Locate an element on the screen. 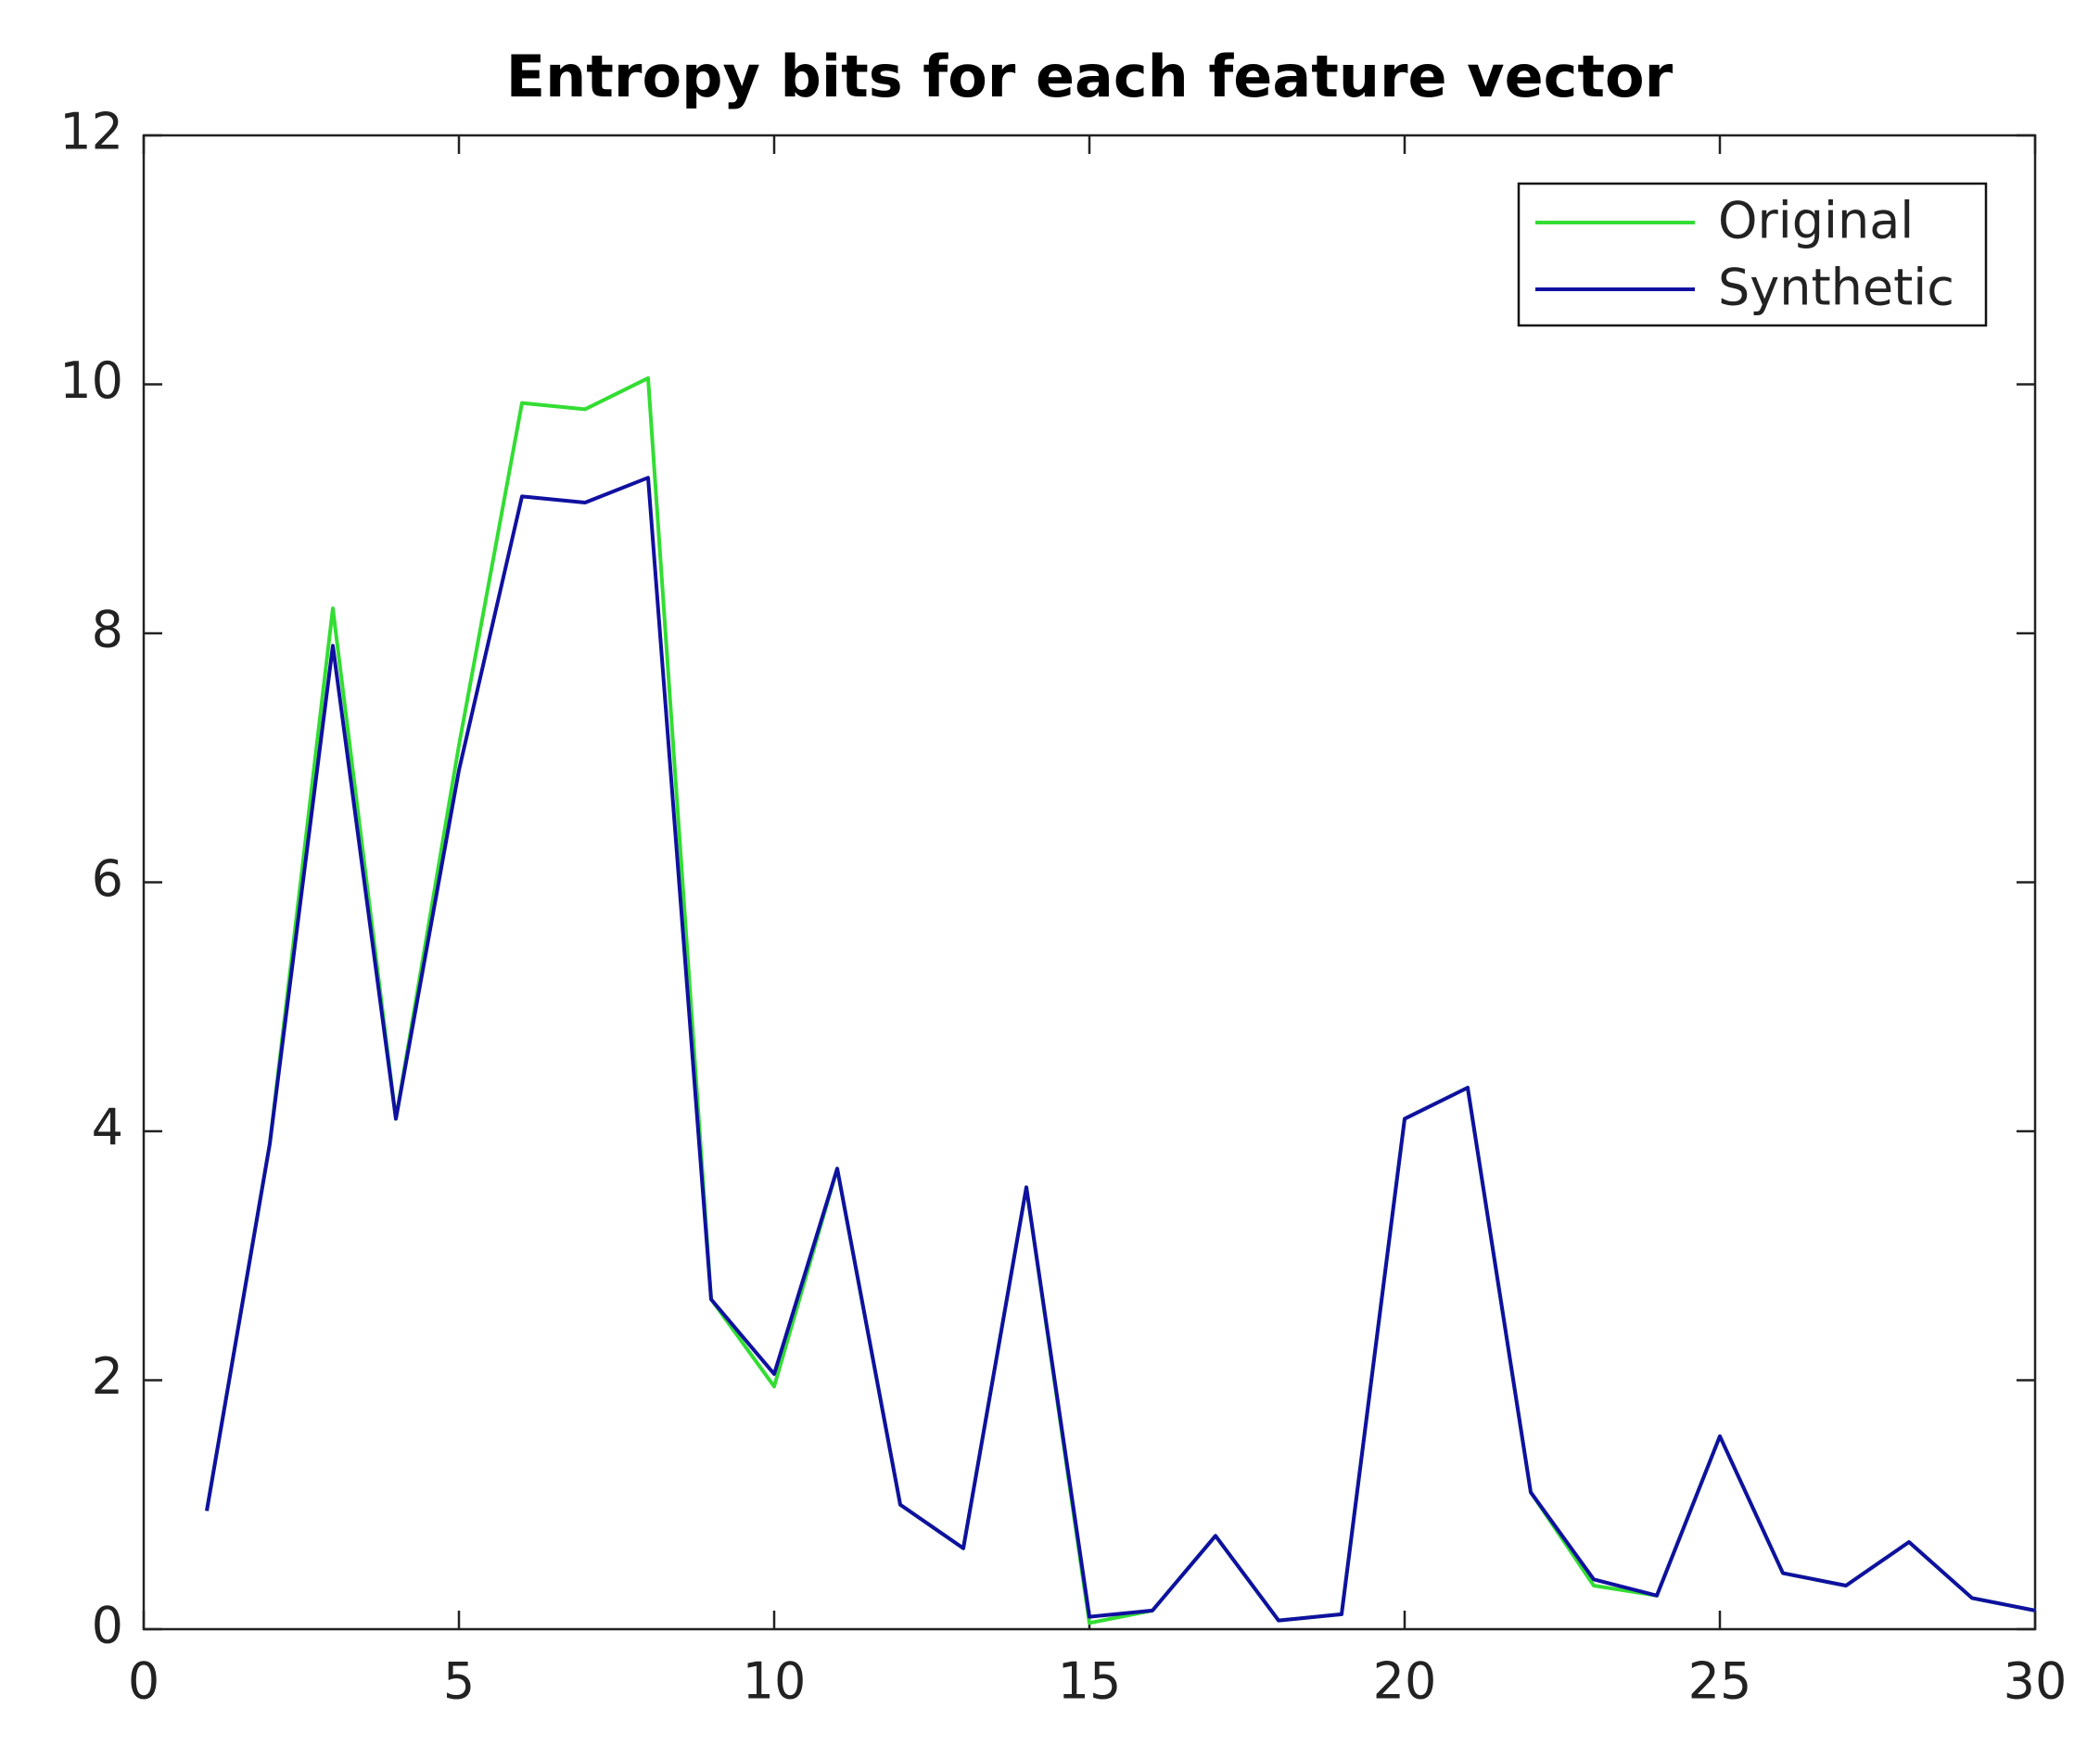 The width and height of the screenshot is (2100, 1759). y-tick-label: 6 is located at coordinates (107, 878).